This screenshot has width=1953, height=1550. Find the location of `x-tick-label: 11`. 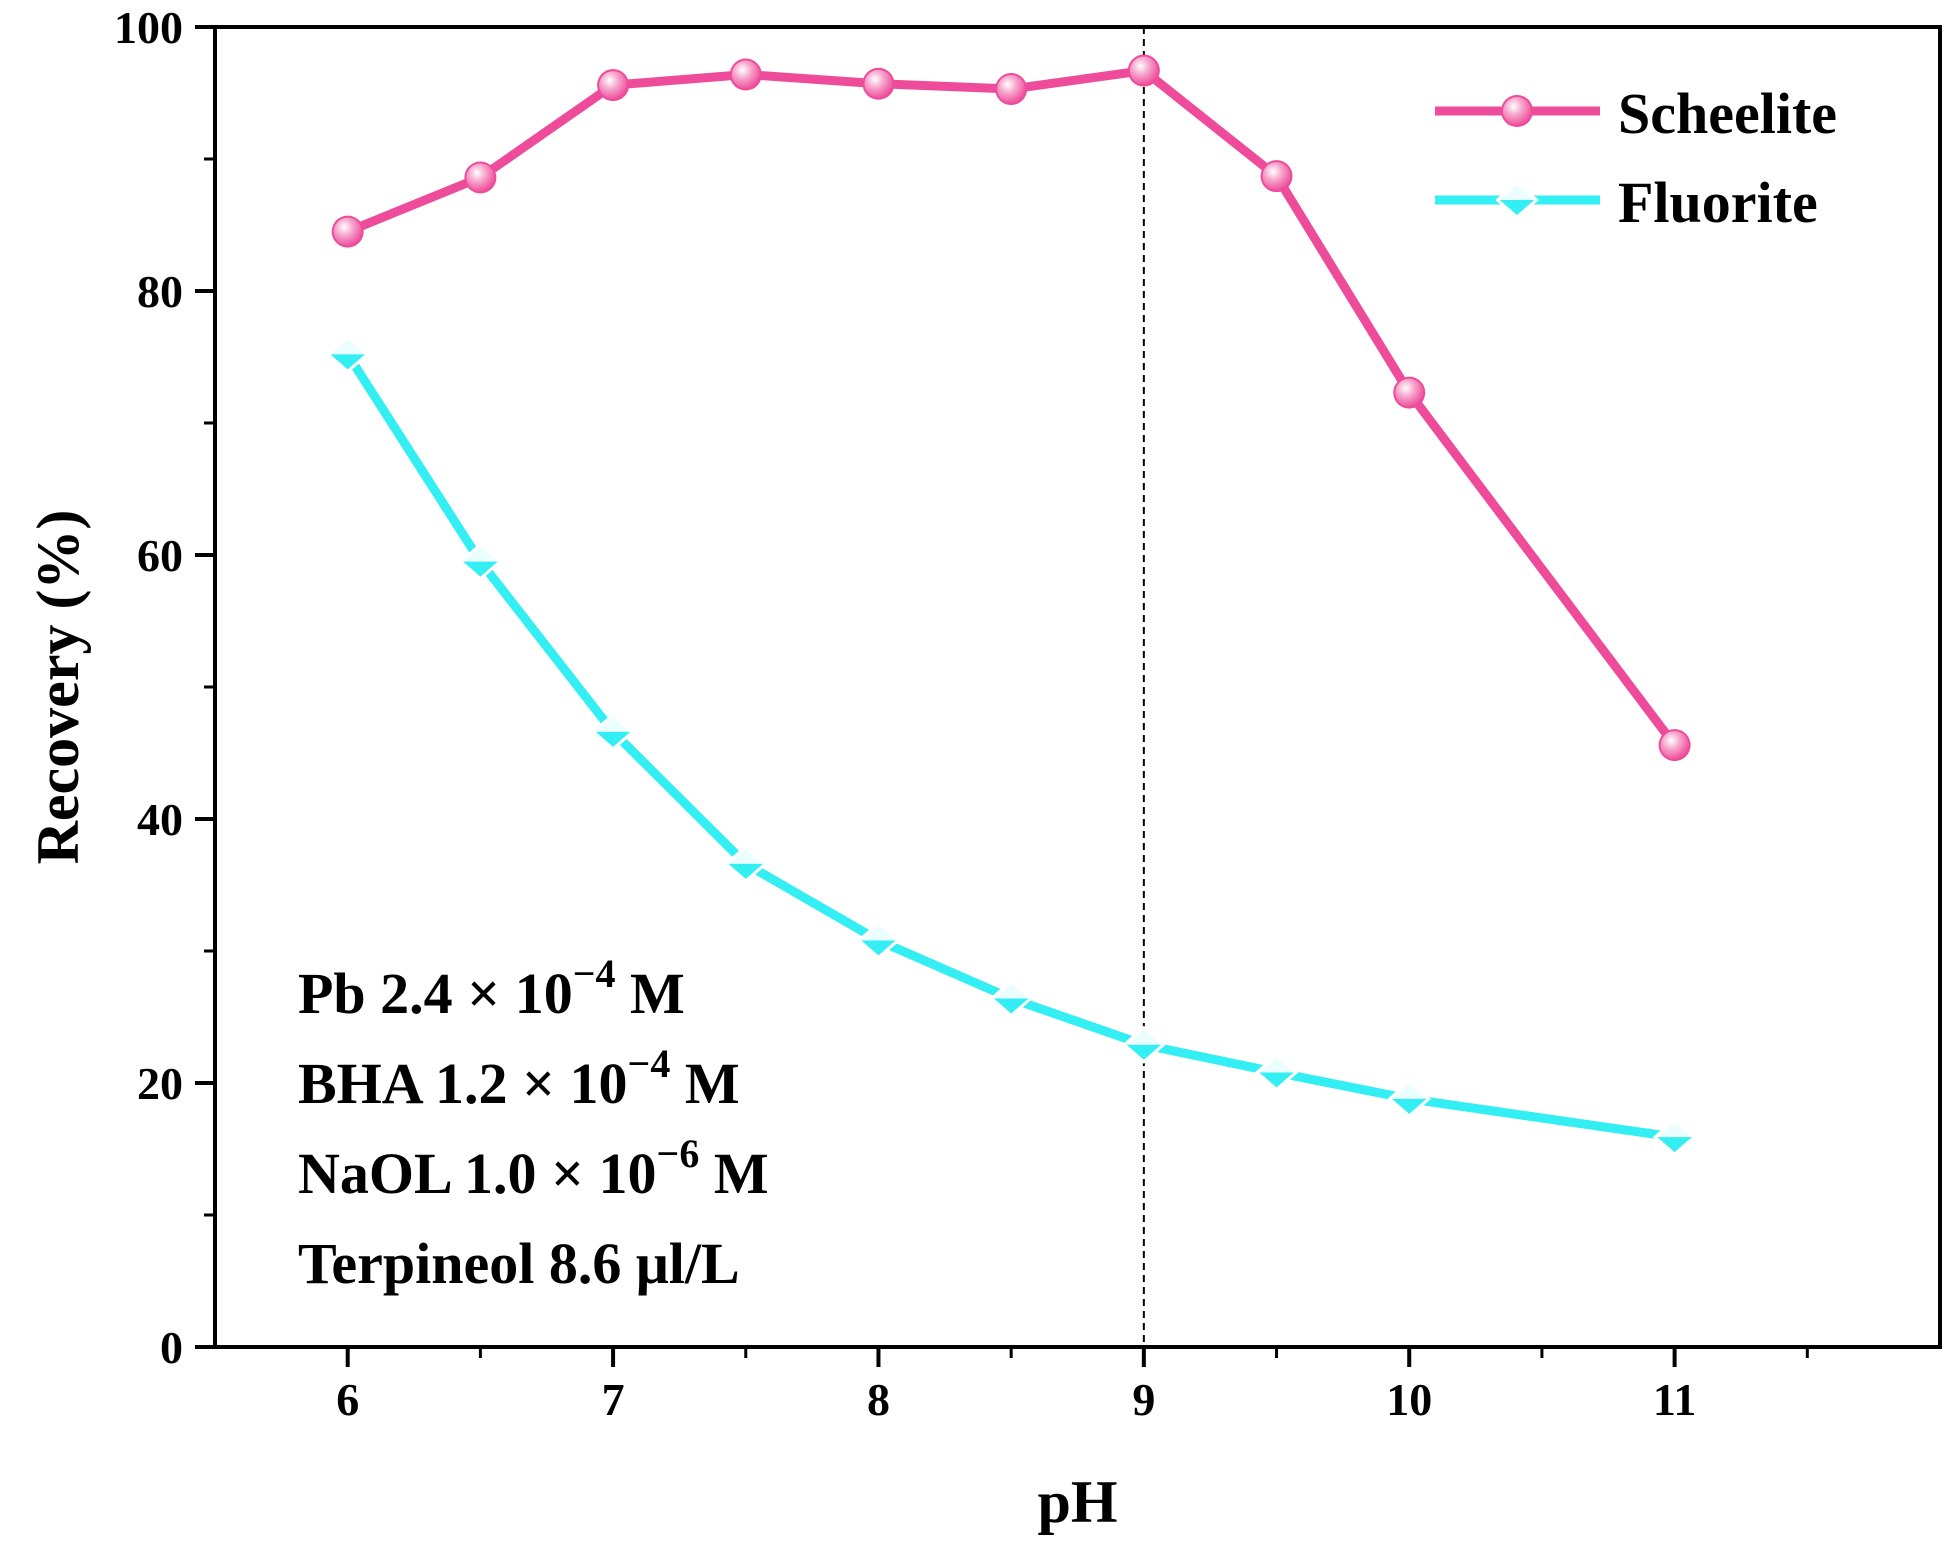

x-tick-label: 11 is located at coordinates (1674, 1399).